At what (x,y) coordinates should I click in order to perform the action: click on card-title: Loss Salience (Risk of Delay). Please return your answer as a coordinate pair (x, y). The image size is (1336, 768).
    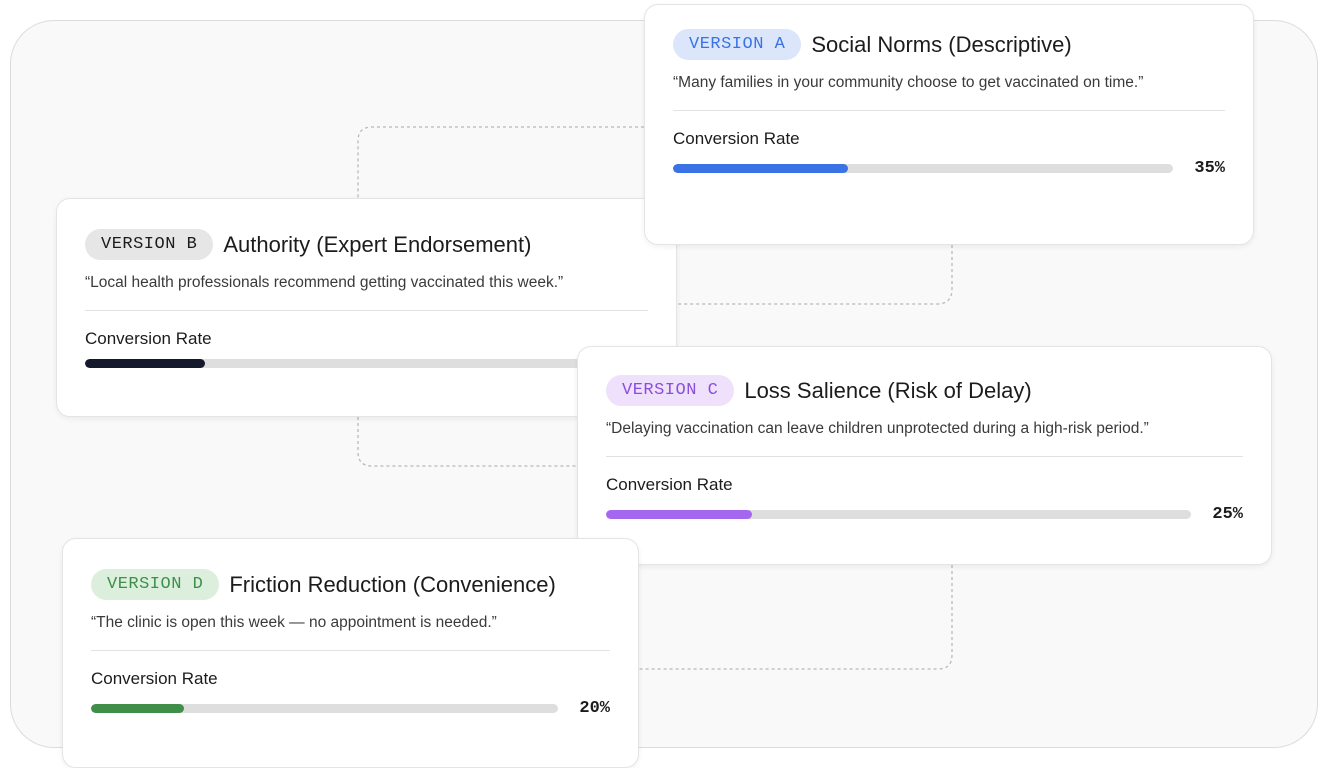
    Looking at the image, I should click on (888, 390).